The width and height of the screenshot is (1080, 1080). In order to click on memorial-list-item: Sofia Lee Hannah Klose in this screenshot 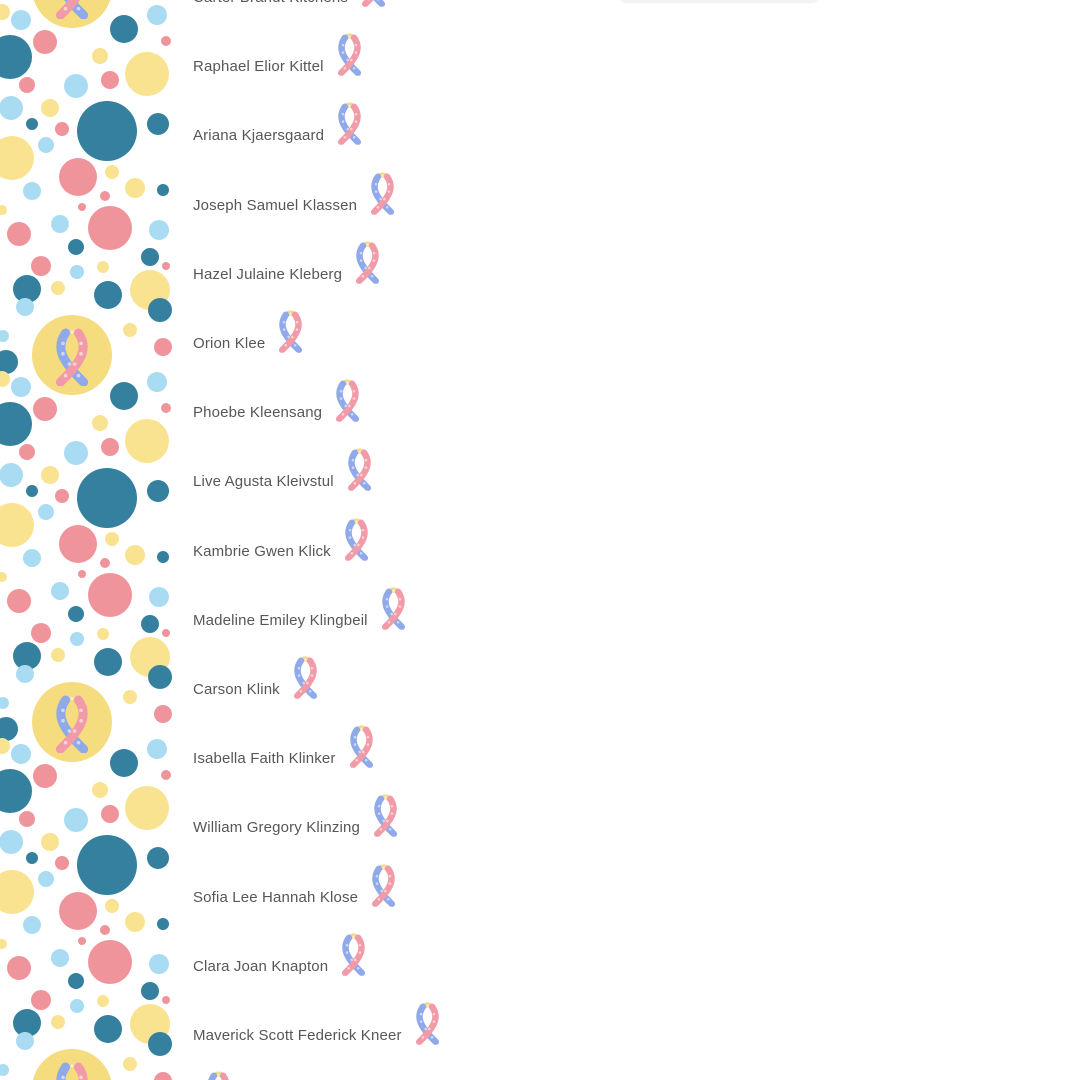, I will do `click(540, 896)`.